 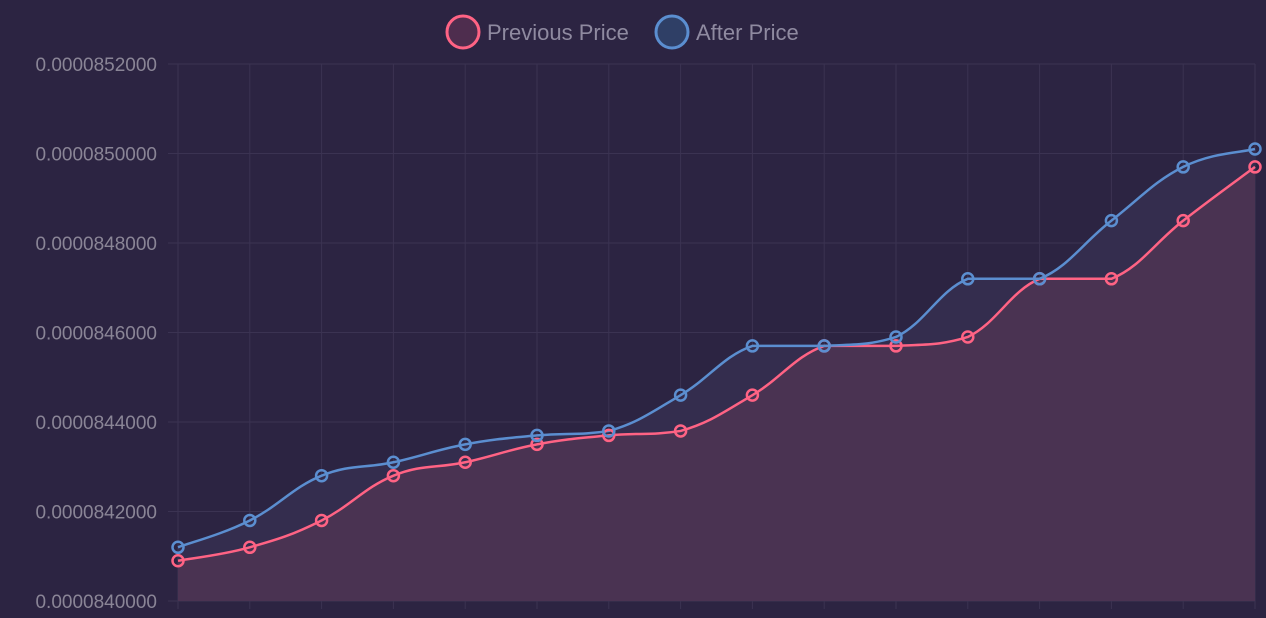 What do you see at coordinates (96, 423) in the screenshot?
I see `y-tick-label: 0.0000844000` at bounding box center [96, 423].